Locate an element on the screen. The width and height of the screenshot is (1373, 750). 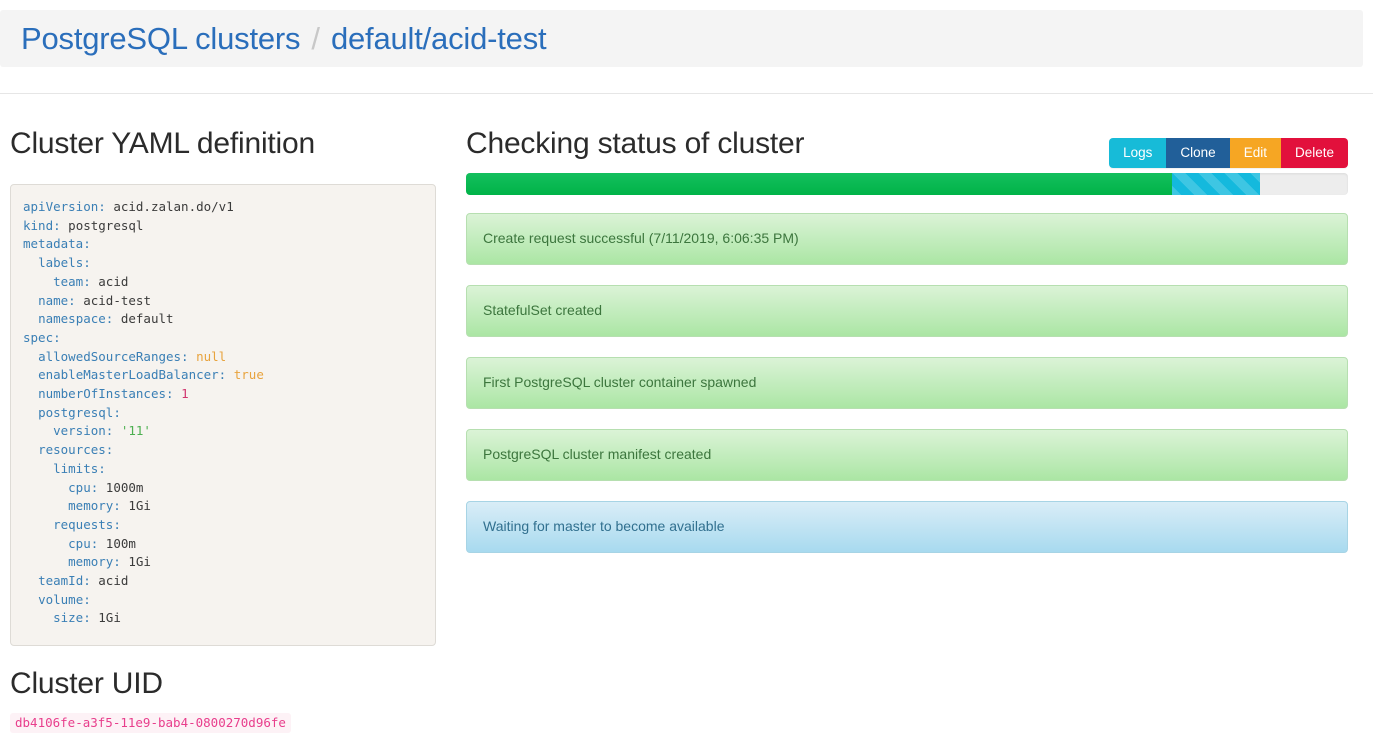
progress-bar-active-segment is located at coordinates (1215, 184).